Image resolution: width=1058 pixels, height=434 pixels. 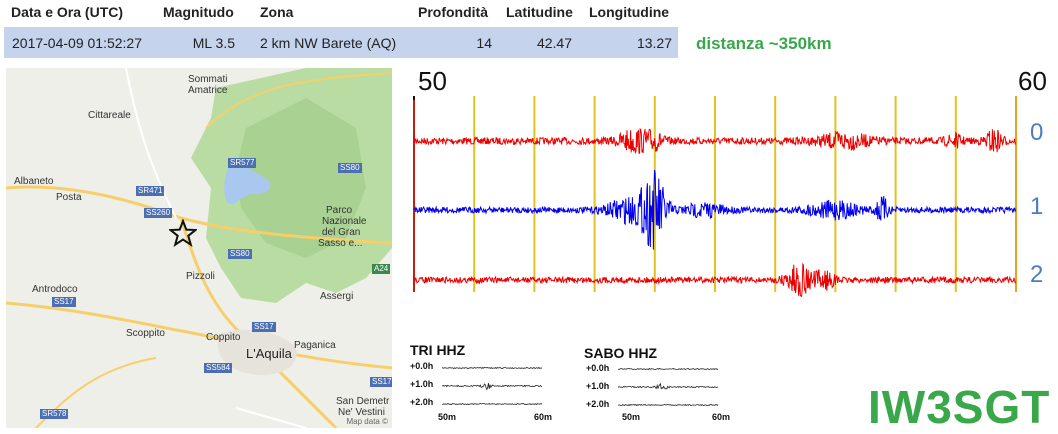 What do you see at coordinates (432, 81) in the screenshot?
I see `x-start-label: 50` at bounding box center [432, 81].